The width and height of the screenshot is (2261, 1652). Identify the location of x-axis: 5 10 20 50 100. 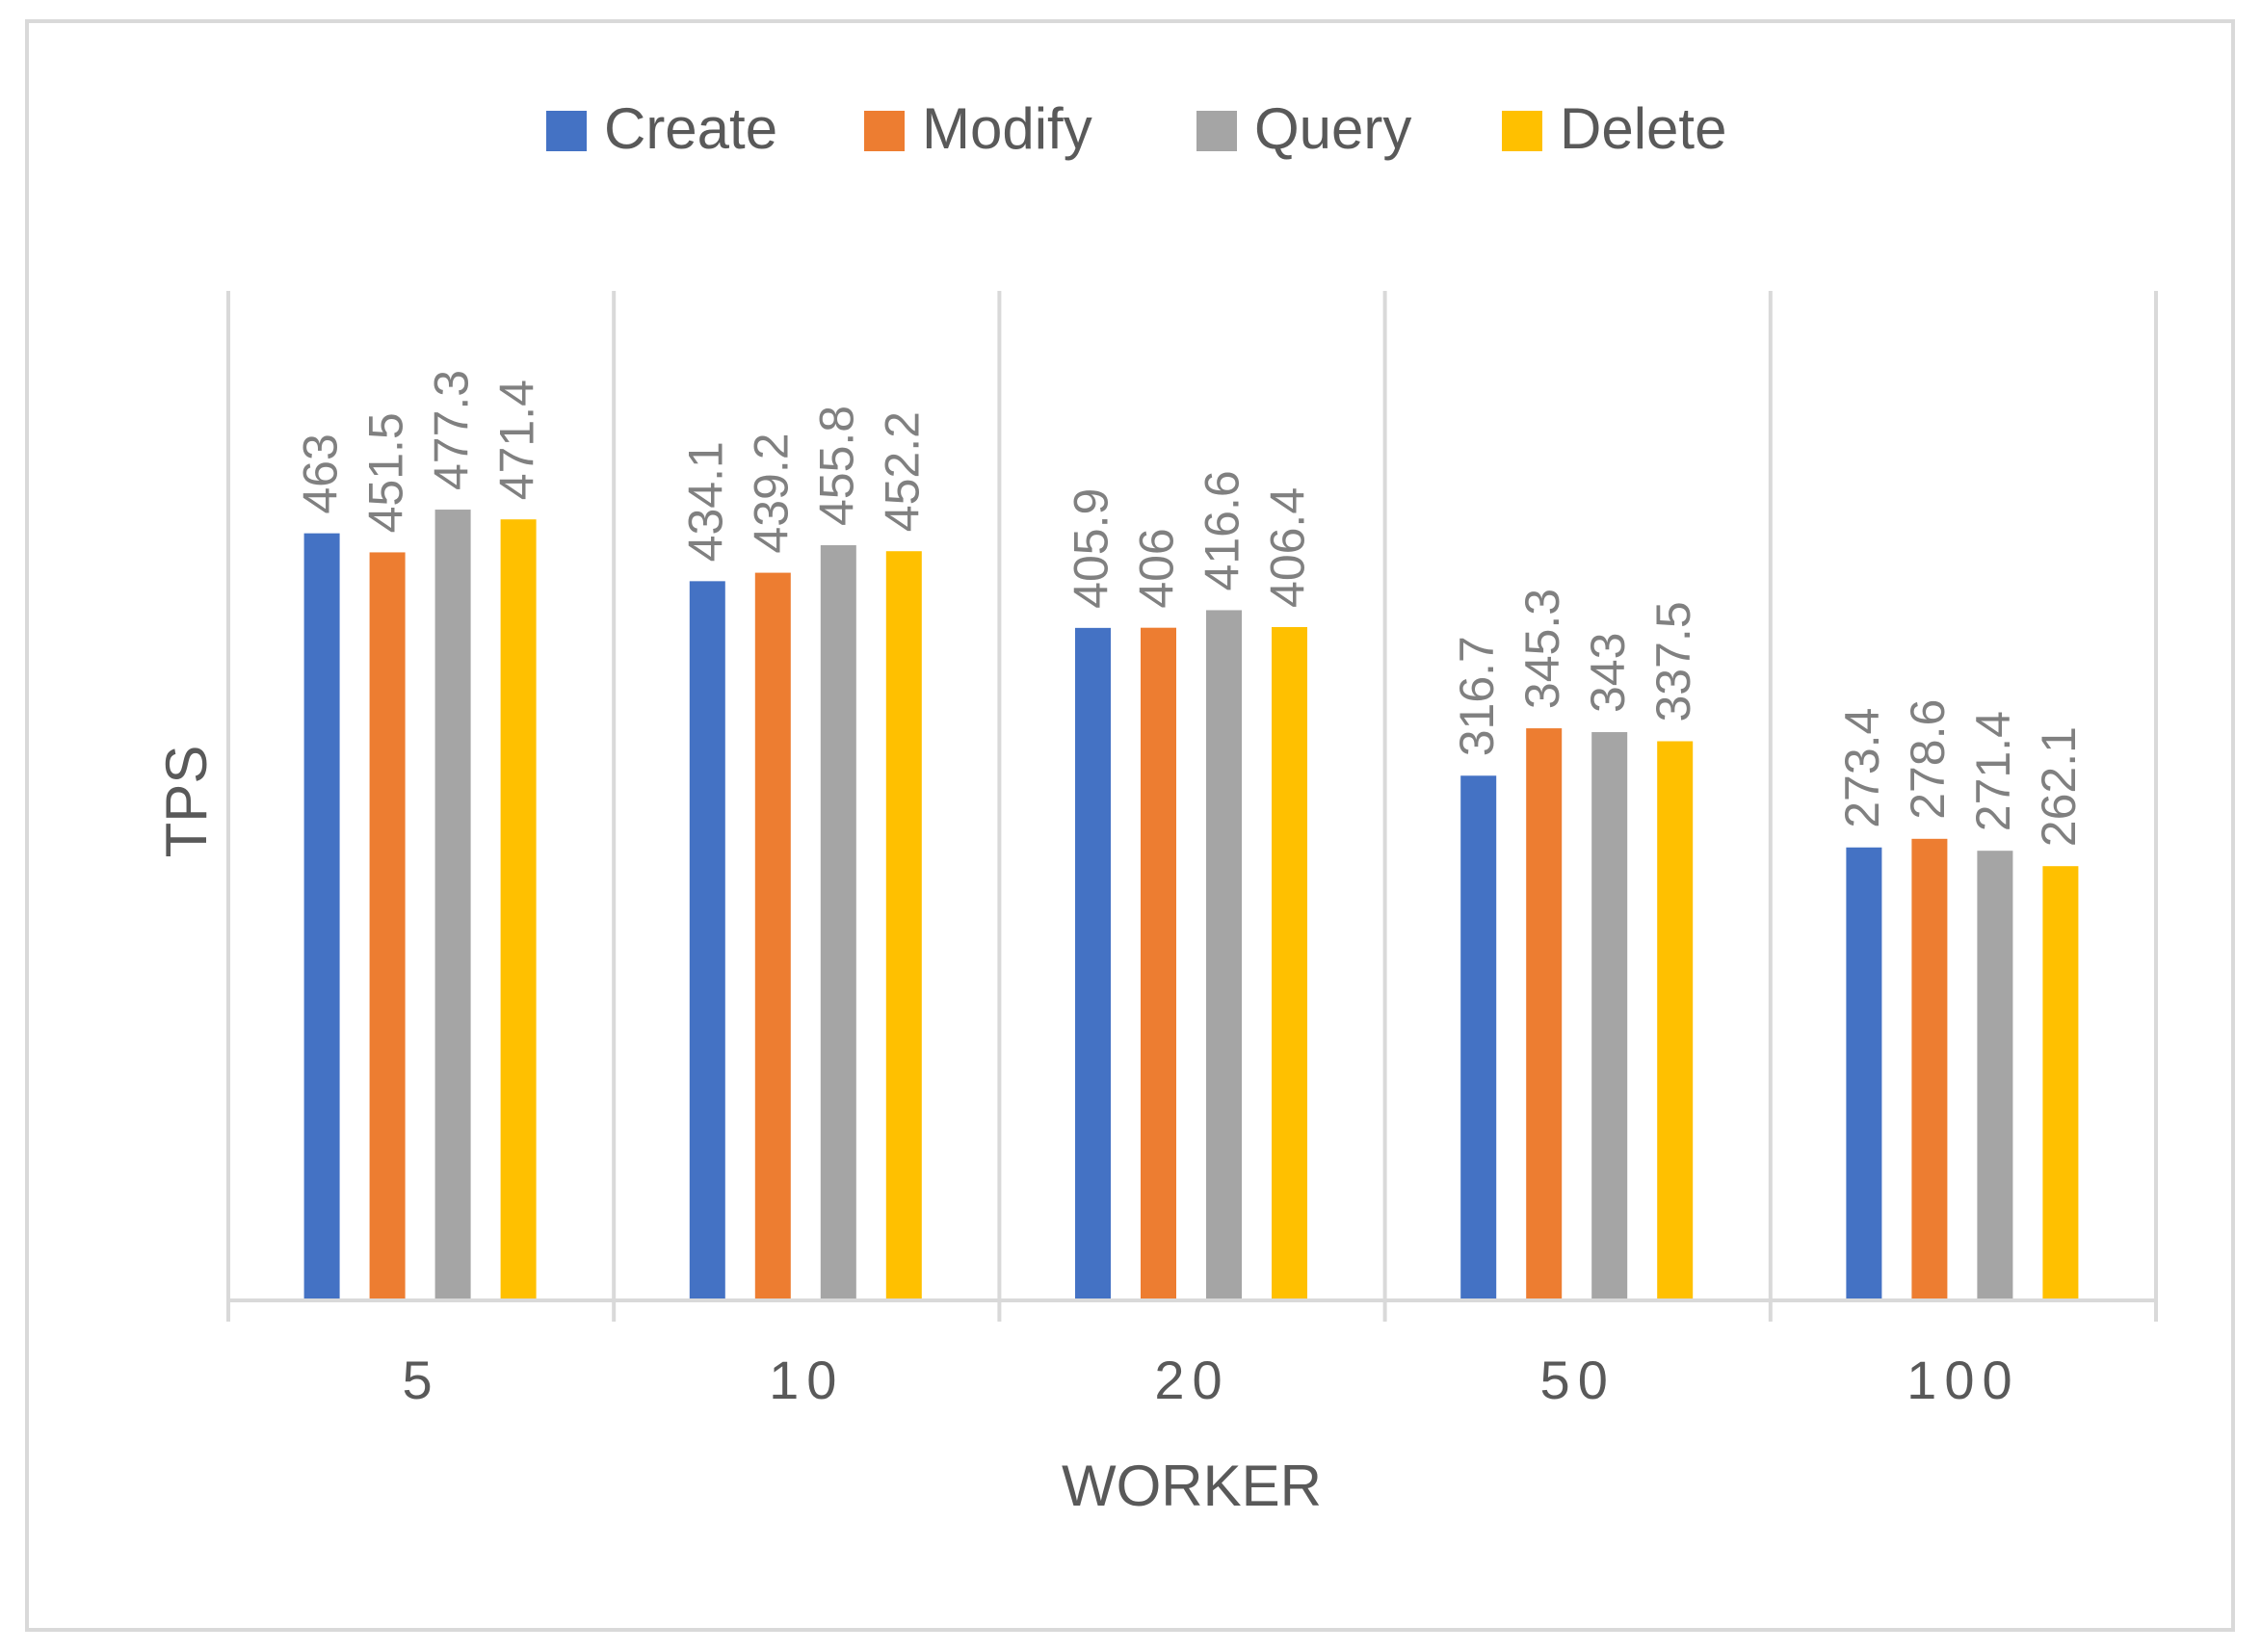
(1192, 1354).